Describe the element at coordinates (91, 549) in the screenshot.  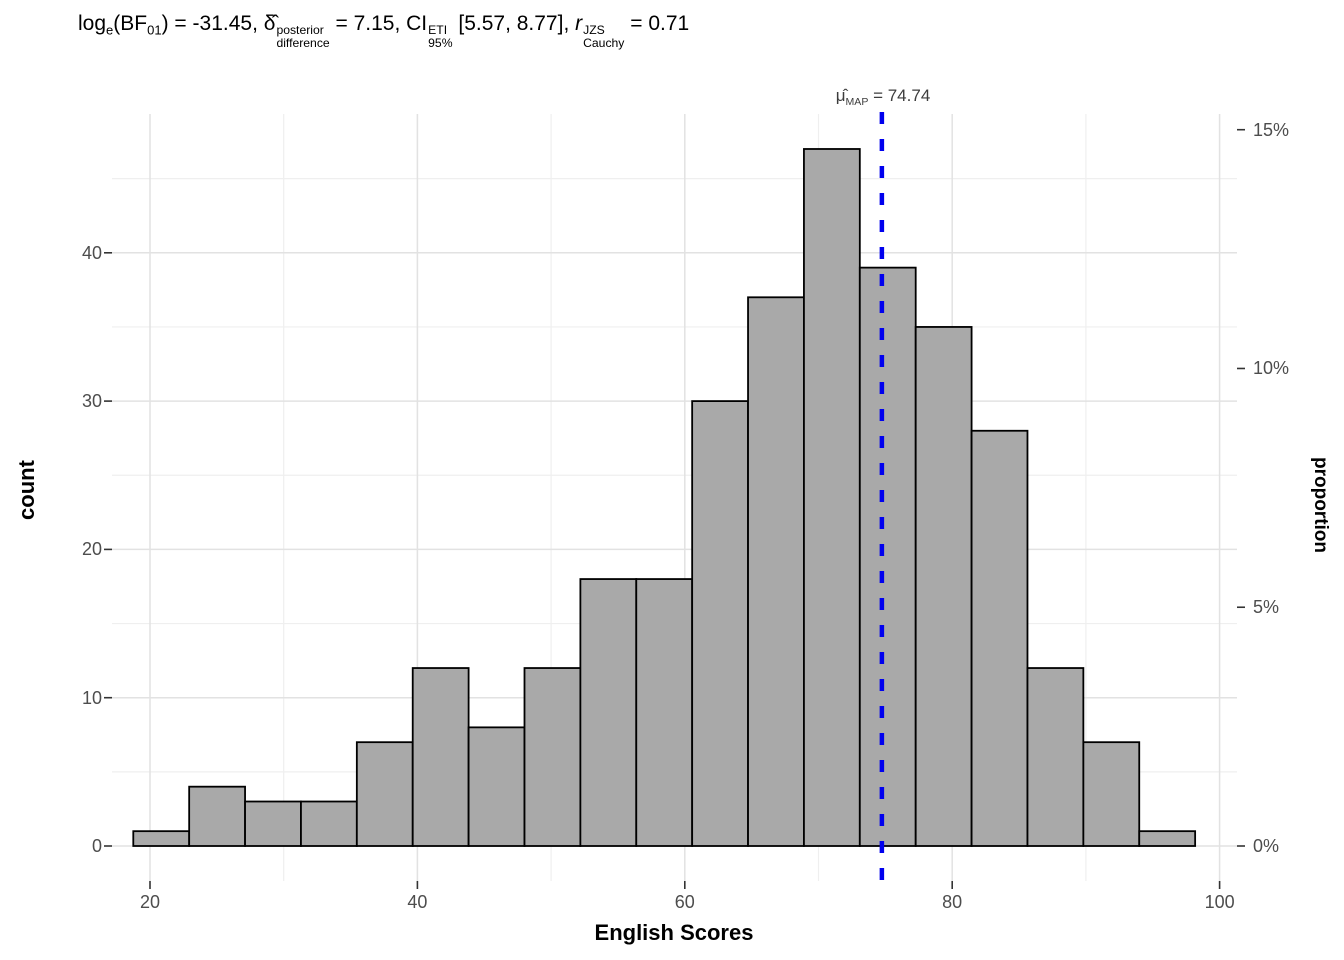
I see `y-left-tick-label: 20` at that location.